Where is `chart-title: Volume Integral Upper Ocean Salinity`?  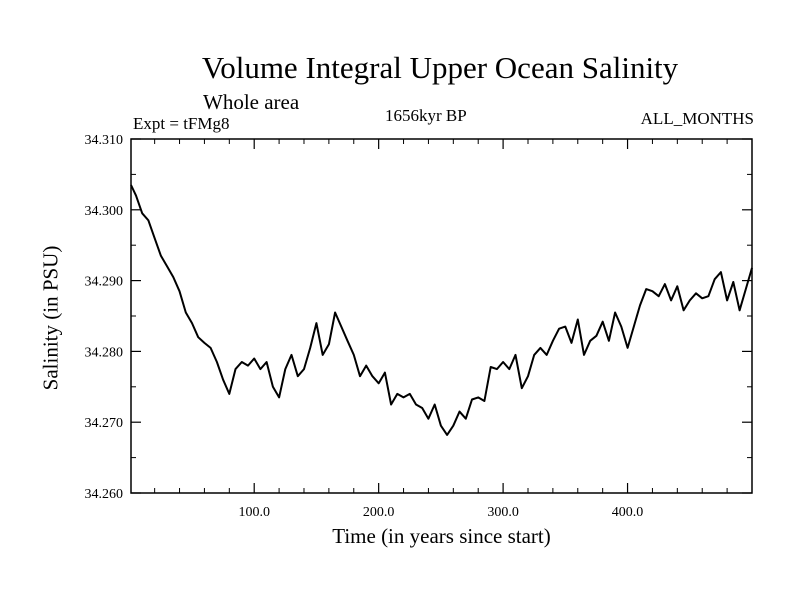
chart-title: Volume Integral Upper Ocean Salinity is located at coordinates (440, 67).